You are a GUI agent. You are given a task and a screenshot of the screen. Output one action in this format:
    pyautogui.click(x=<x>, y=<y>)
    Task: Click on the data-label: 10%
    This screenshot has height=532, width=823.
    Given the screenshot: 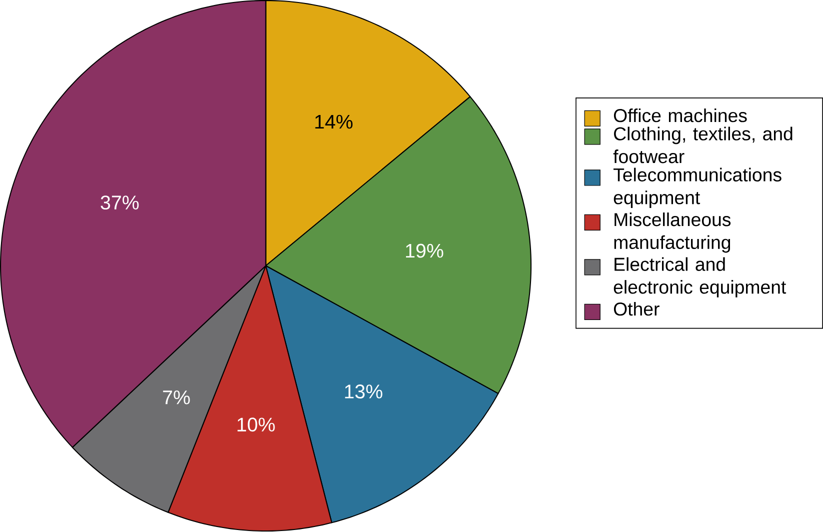 What is the action you would take?
    pyautogui.click(x=256, y=425)
    